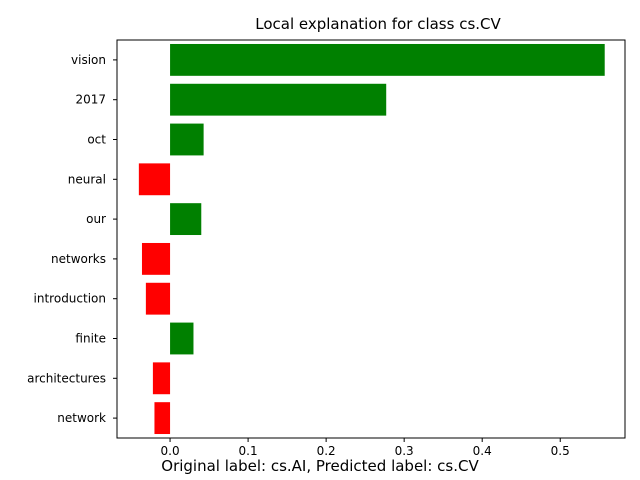 The image size is (640, 480). I want to click on bar-finite, so click(182, 338).